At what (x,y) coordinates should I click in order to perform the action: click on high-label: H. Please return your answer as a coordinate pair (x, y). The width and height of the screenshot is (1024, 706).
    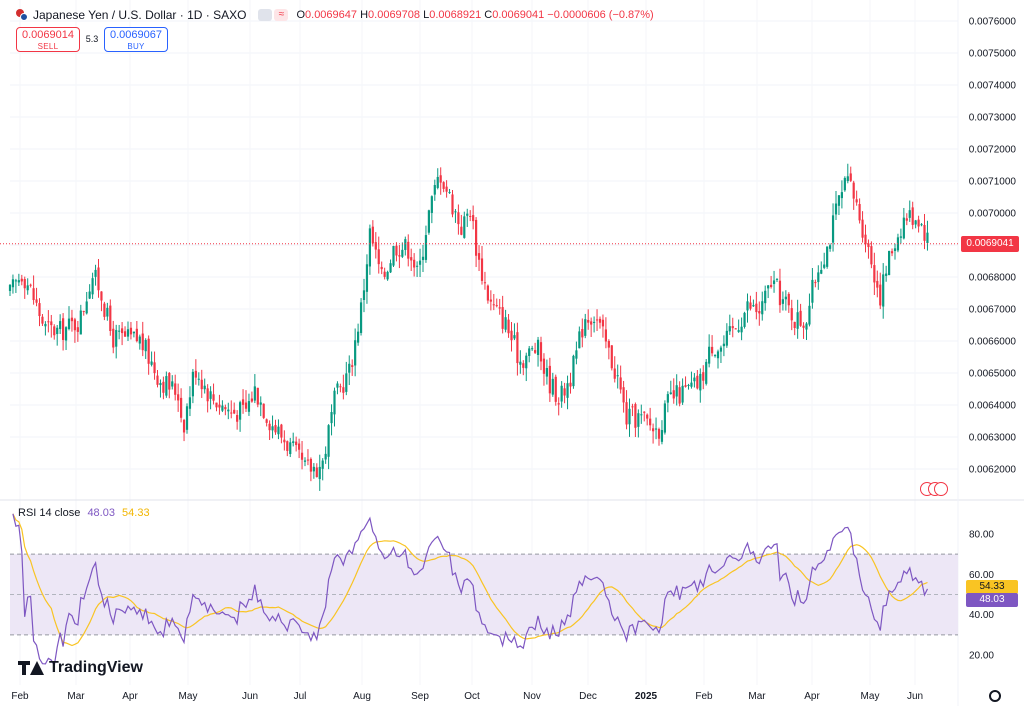
    Looking at the image, I should click on (364, 15).